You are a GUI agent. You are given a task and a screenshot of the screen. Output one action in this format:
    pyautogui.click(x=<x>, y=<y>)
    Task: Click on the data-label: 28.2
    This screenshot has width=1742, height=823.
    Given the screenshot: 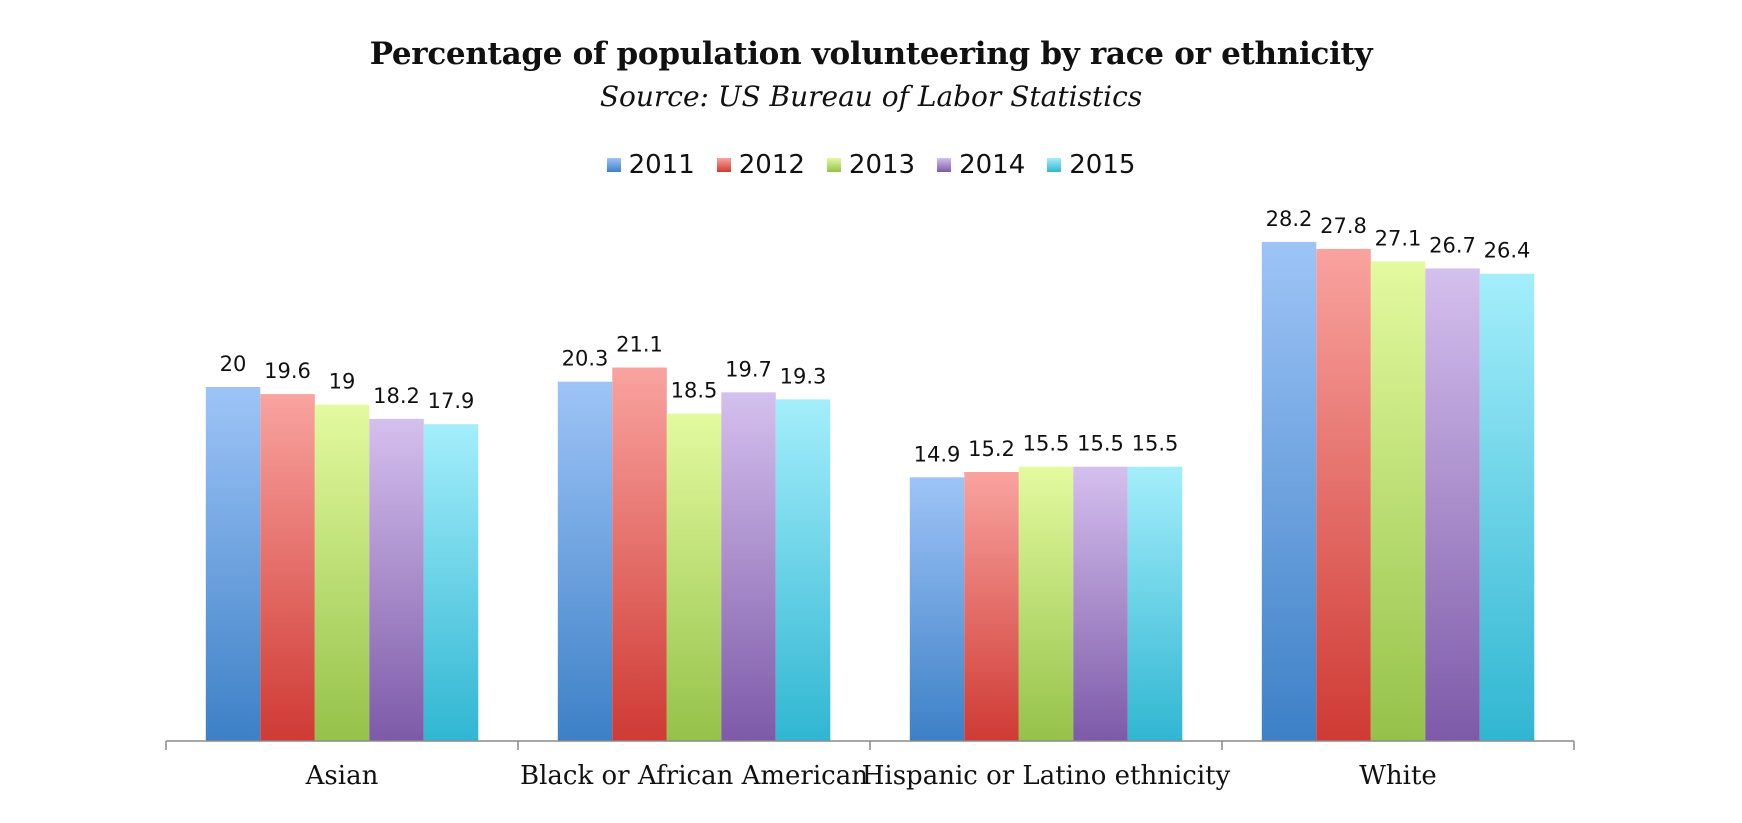 What is the action you would take?
    pyautogui.click(x=1289, y=219)
    